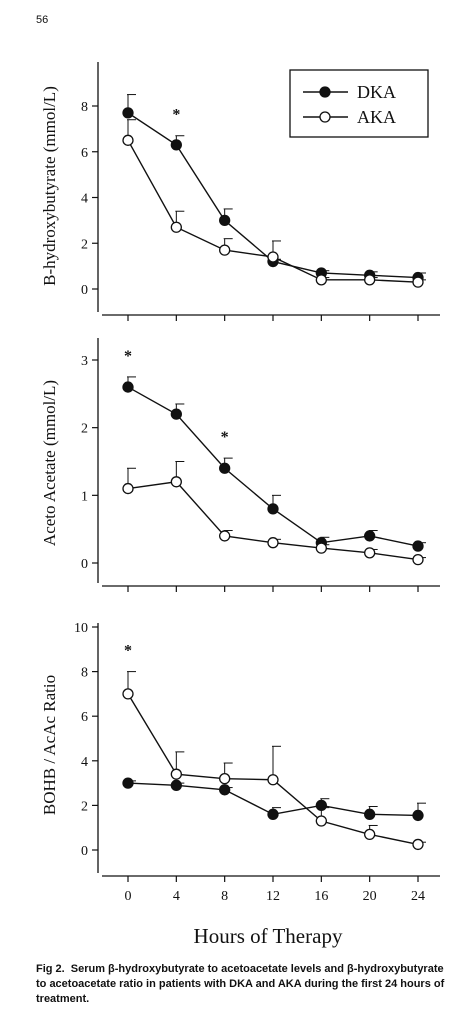  I want to click on y-tick-label: 1, so click(84, 496).